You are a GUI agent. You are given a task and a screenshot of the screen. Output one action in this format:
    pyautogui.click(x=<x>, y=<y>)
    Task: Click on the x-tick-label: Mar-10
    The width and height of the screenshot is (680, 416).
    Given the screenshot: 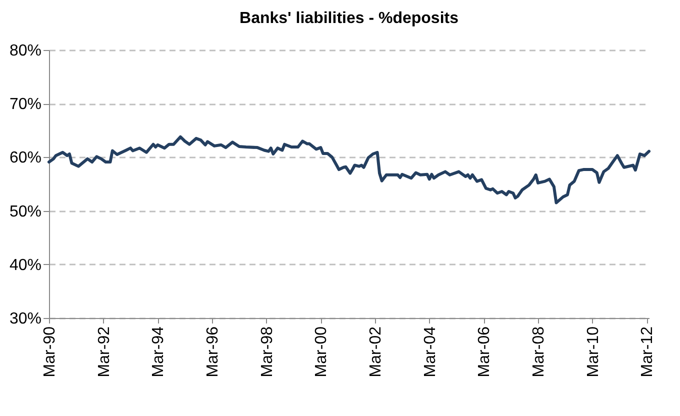 What is the action you would take?
    pyautogui.click(x=593, y=352)
    